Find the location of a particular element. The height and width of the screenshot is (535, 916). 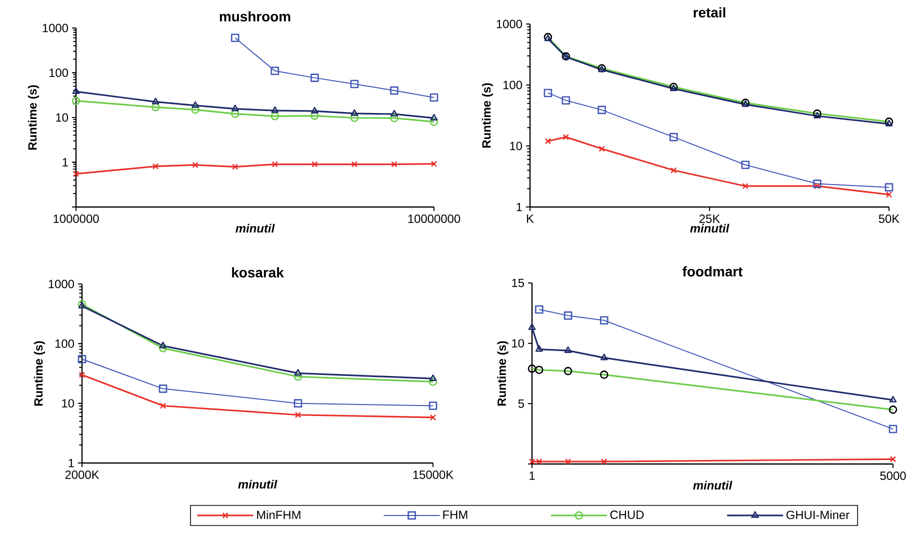

chart-title: mushroom is located at coordinates (255, 16).